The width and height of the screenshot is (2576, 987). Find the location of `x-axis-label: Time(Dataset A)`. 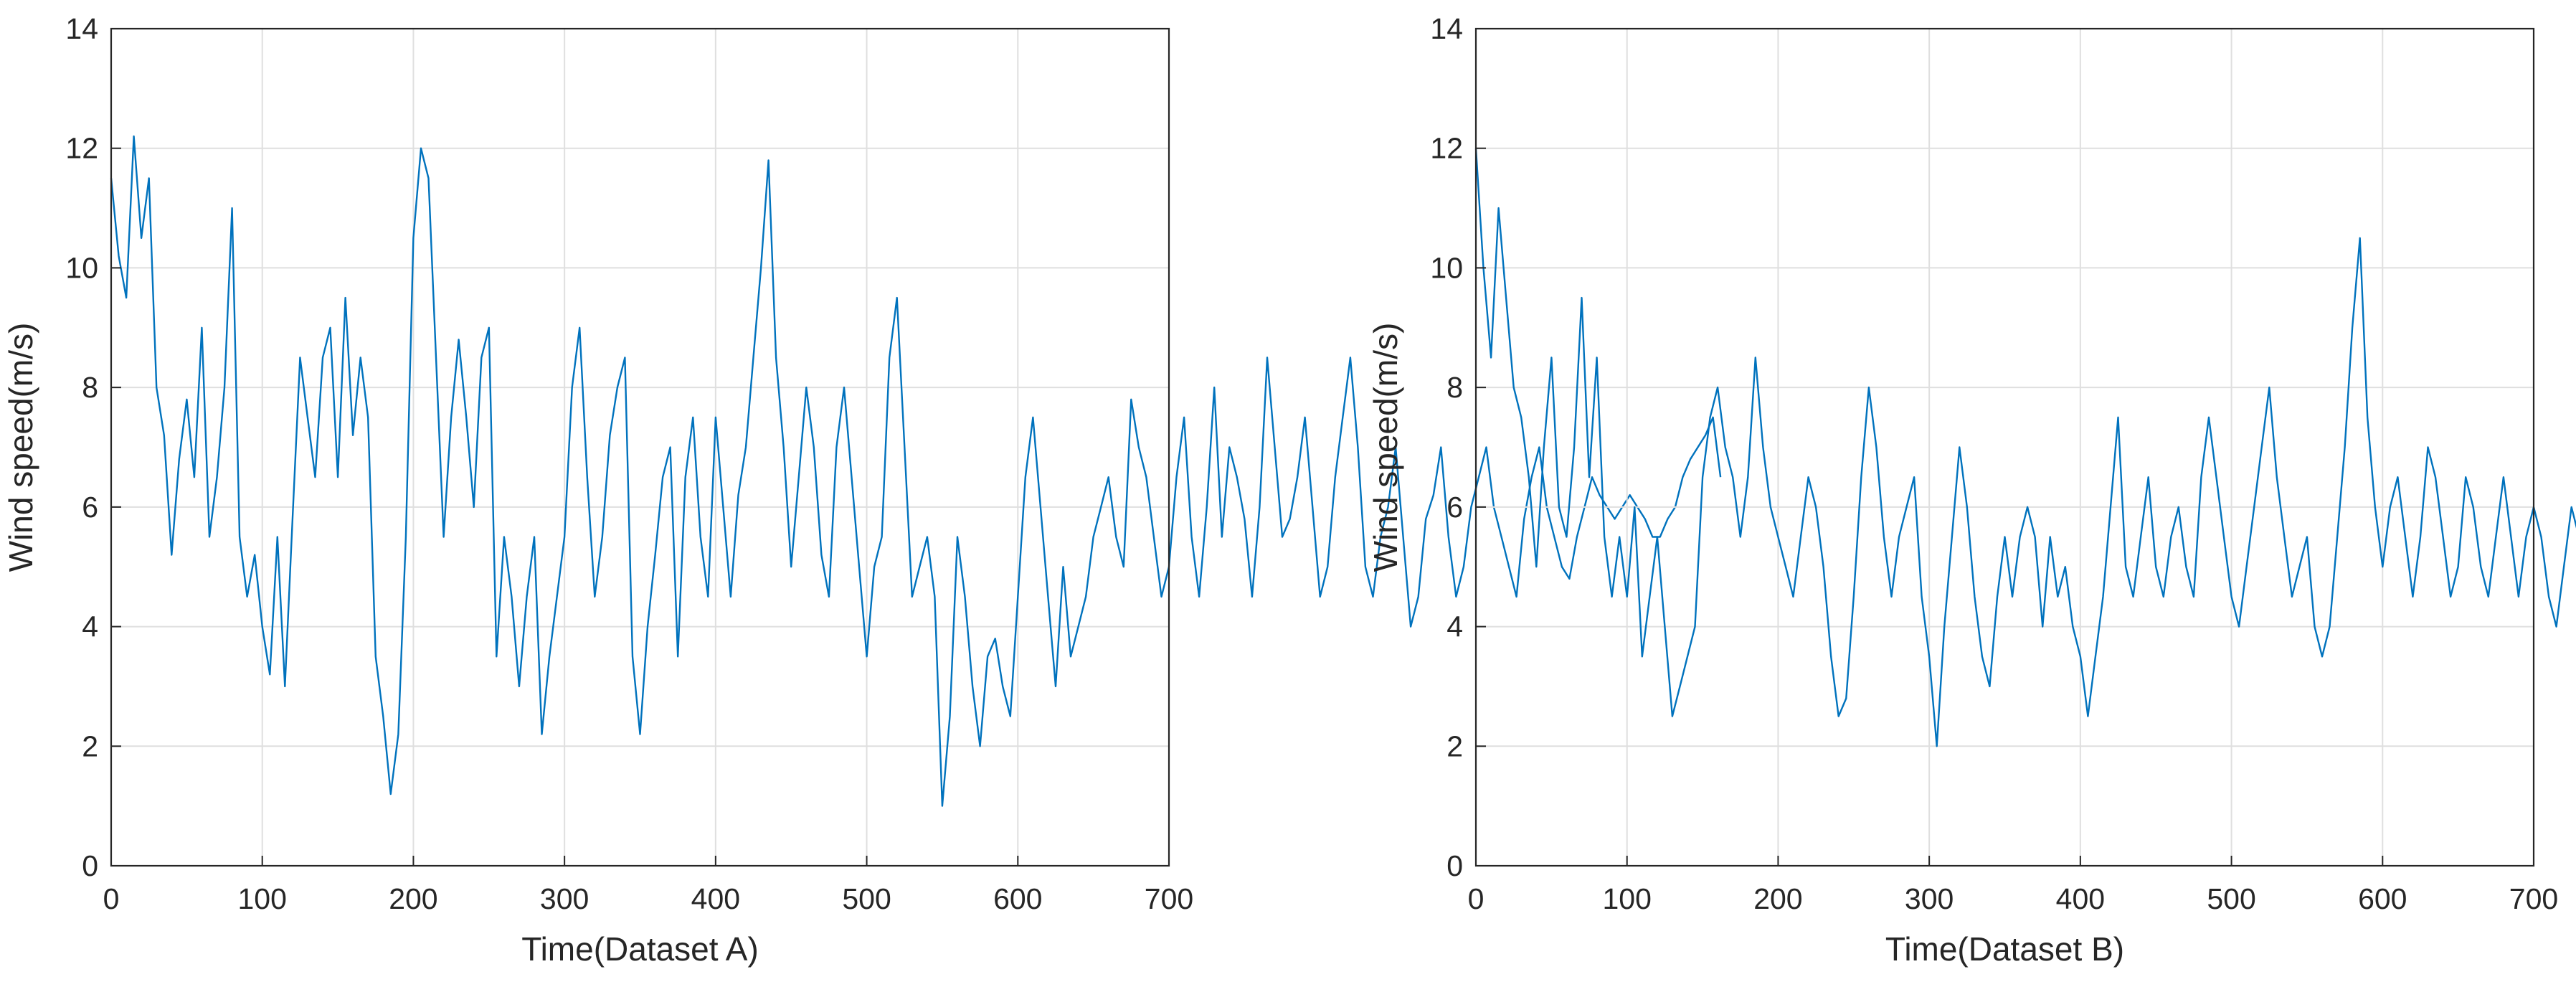

x-axis-label: Time(Dataset A) is located at coordinates (640, 949).